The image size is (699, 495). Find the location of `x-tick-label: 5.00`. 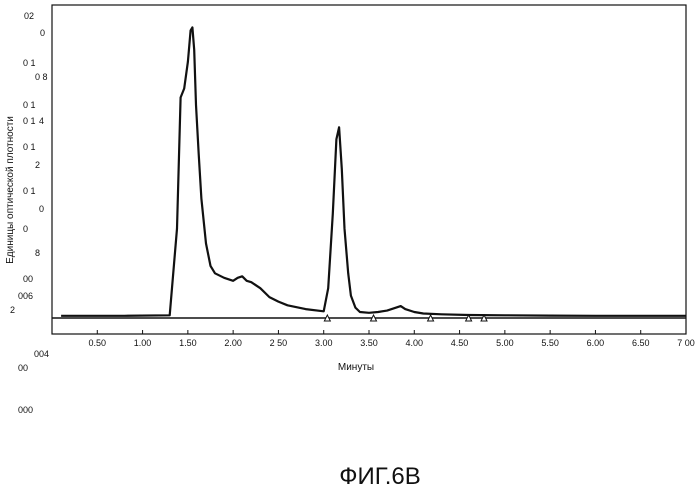

x-tick-label: 5.00 is located at coordinates (505, 343).